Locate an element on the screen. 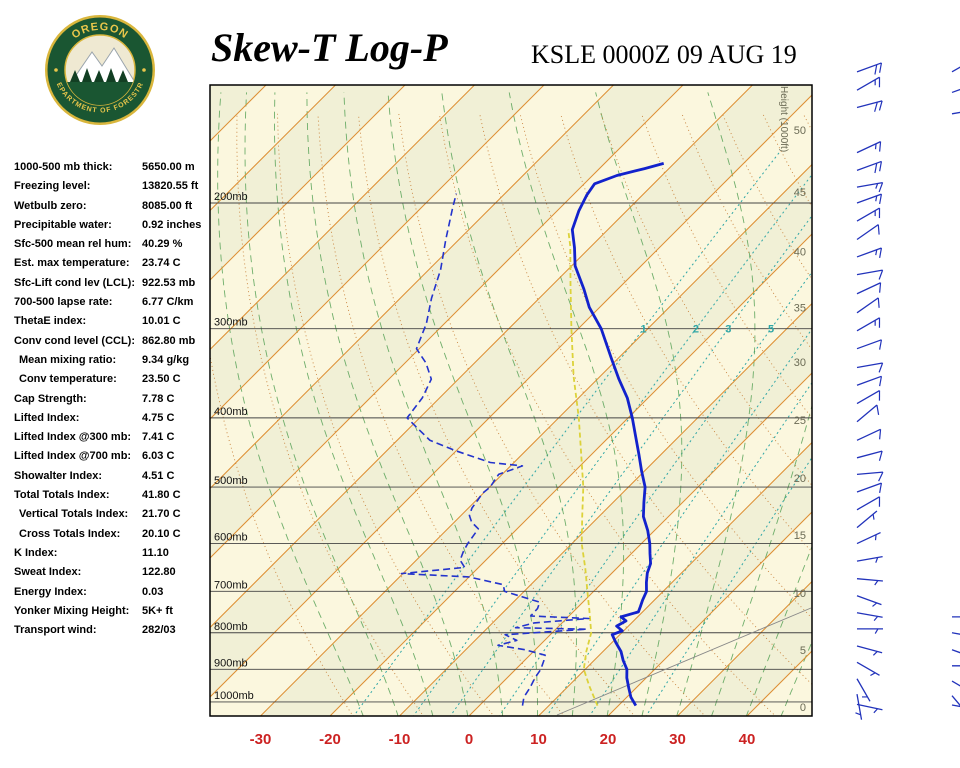 Image resolution: width=960 pixels, height=768 pixels. height-tick-label: 15 is located at coordinates (800, 536).